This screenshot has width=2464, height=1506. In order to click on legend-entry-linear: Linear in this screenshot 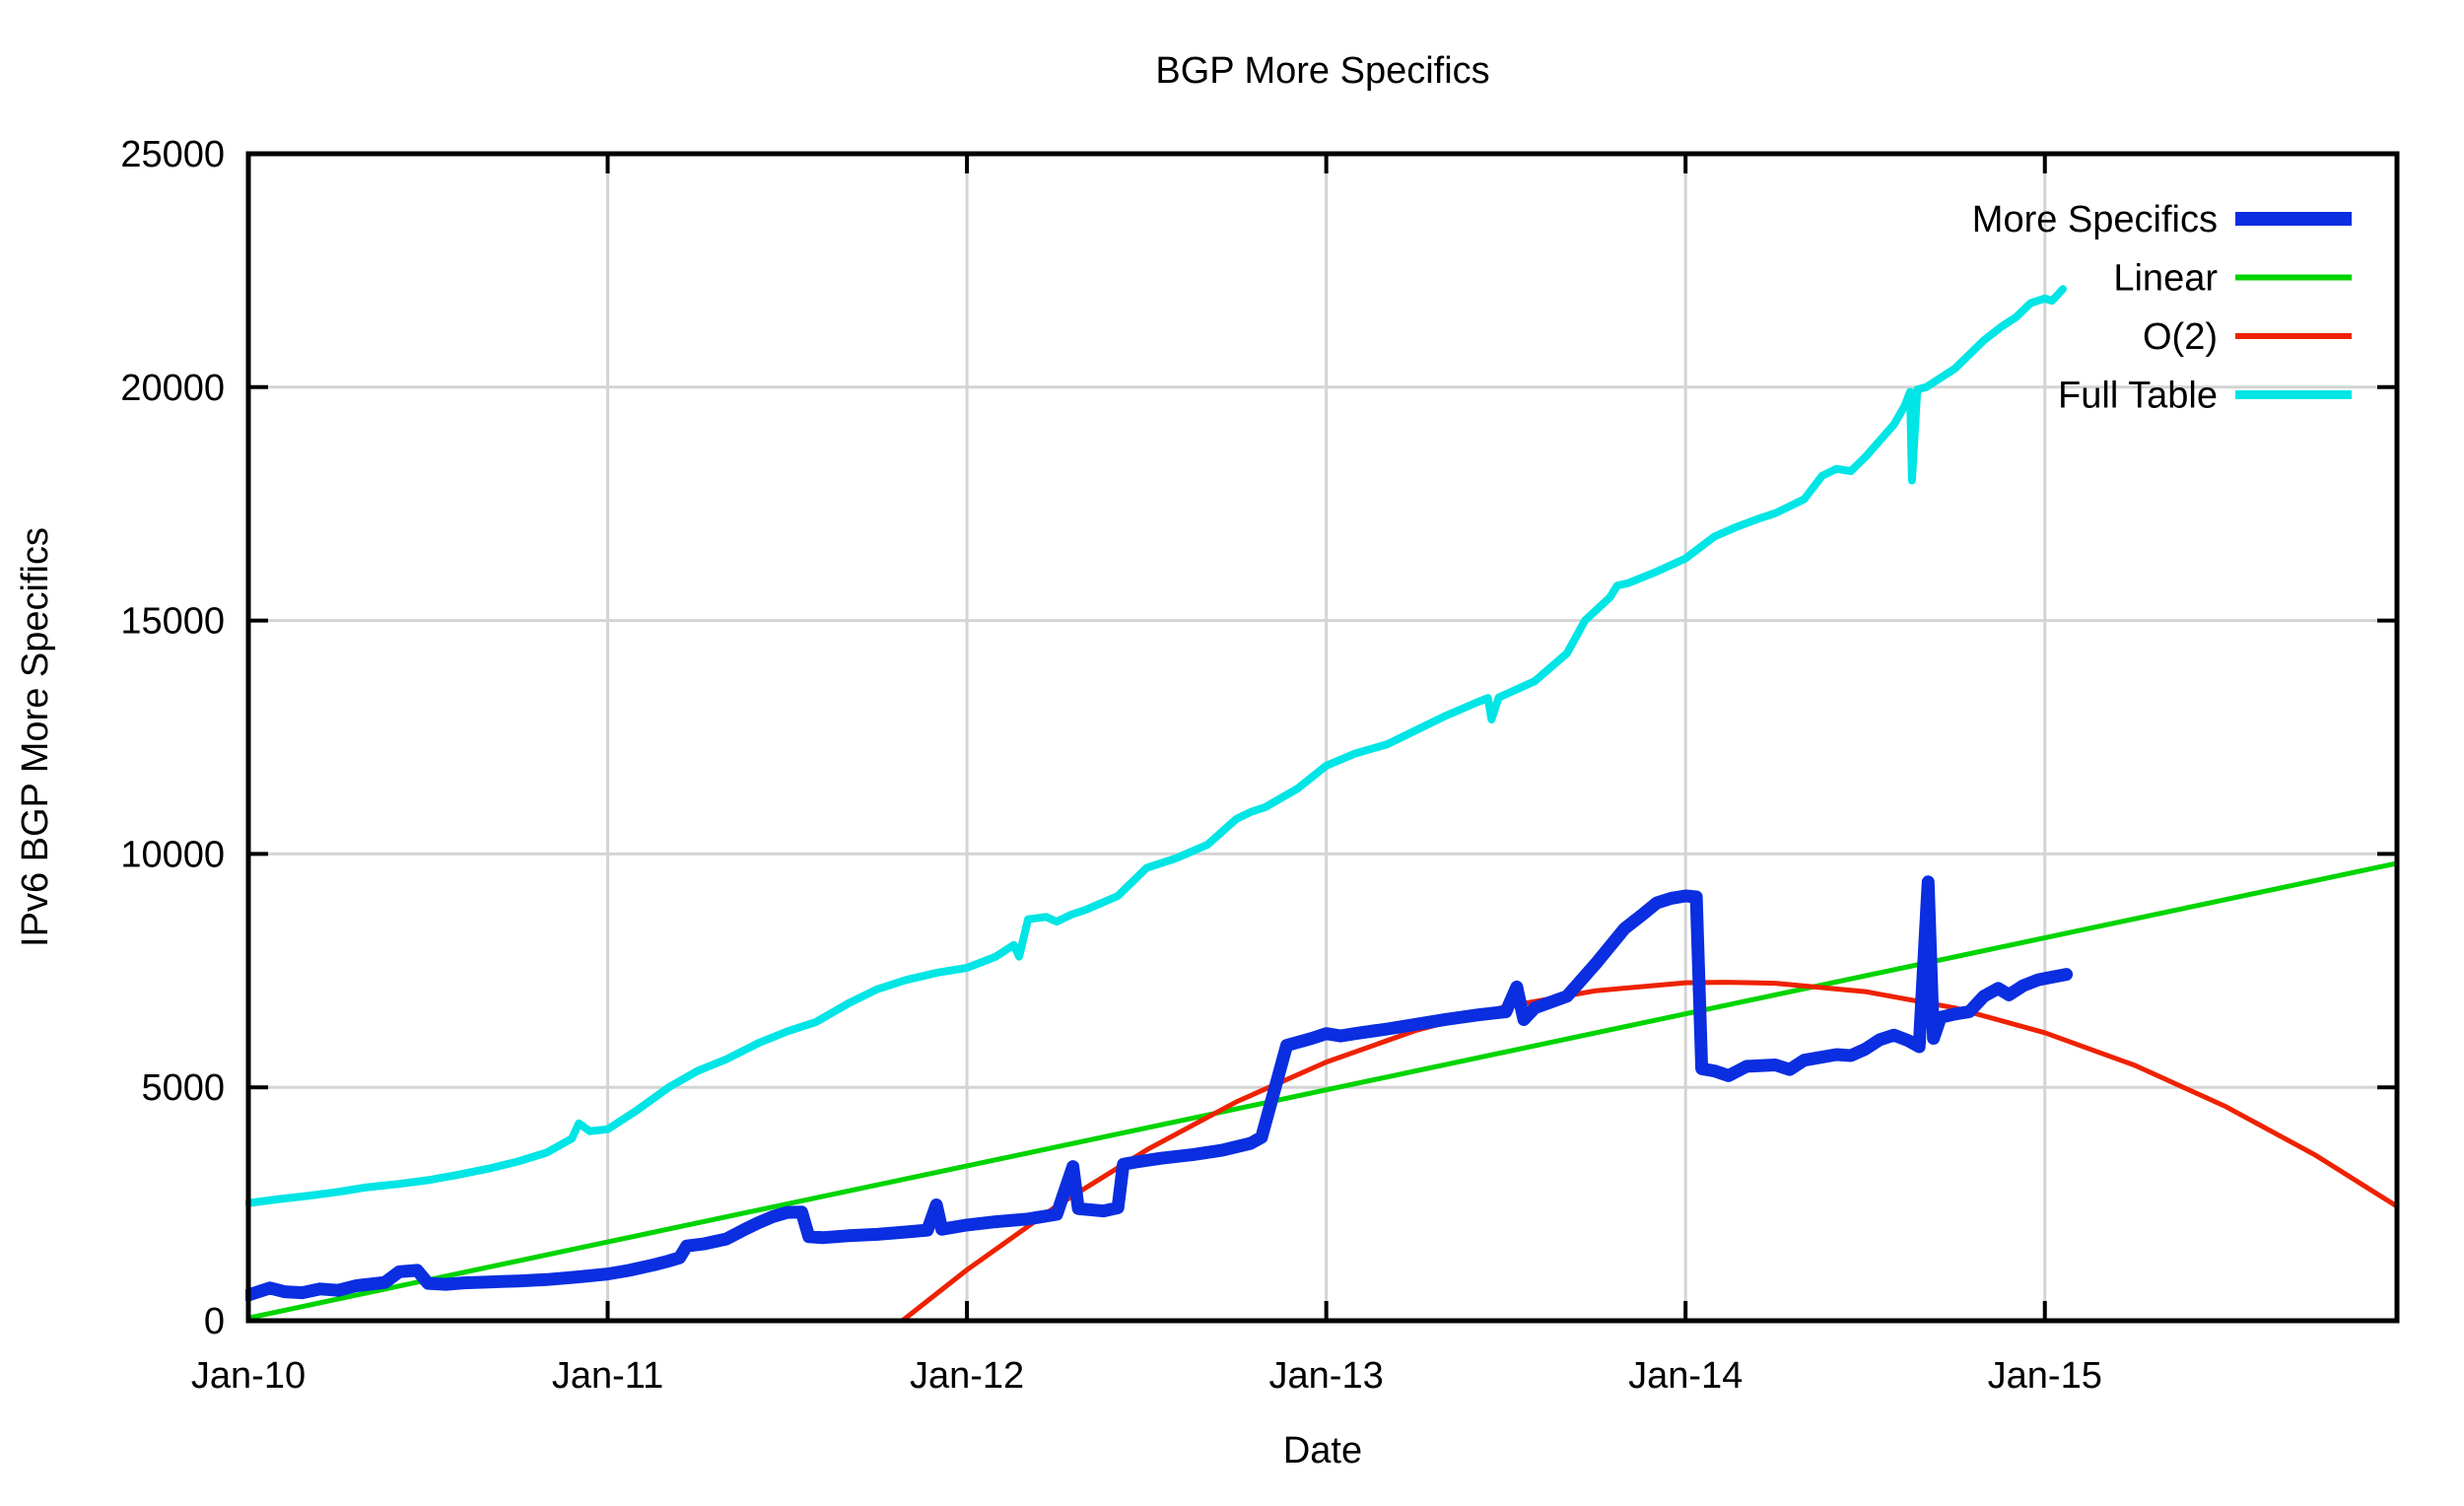, I will do `click(2232, 279)`.